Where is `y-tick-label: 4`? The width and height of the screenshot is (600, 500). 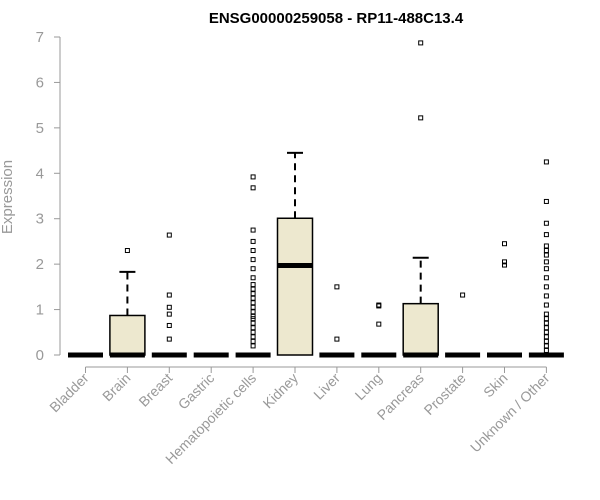
y-tick-label: 4 is located at coordinates (40, 173).